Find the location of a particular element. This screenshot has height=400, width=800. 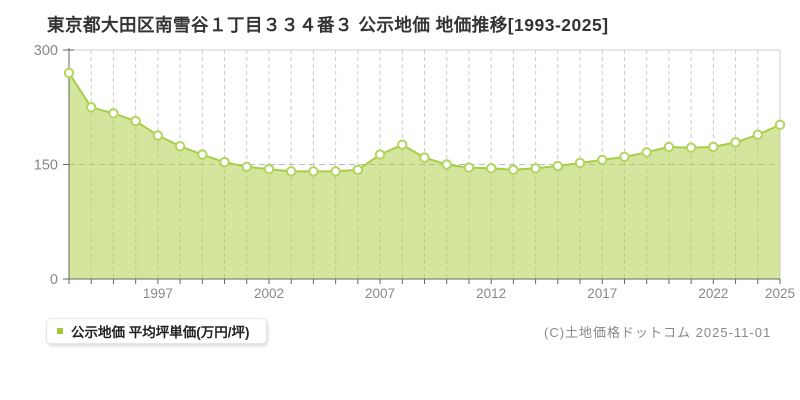

legend: 公示地価 平均坪単価(万円/坪) is located at coordinates (156, 331).